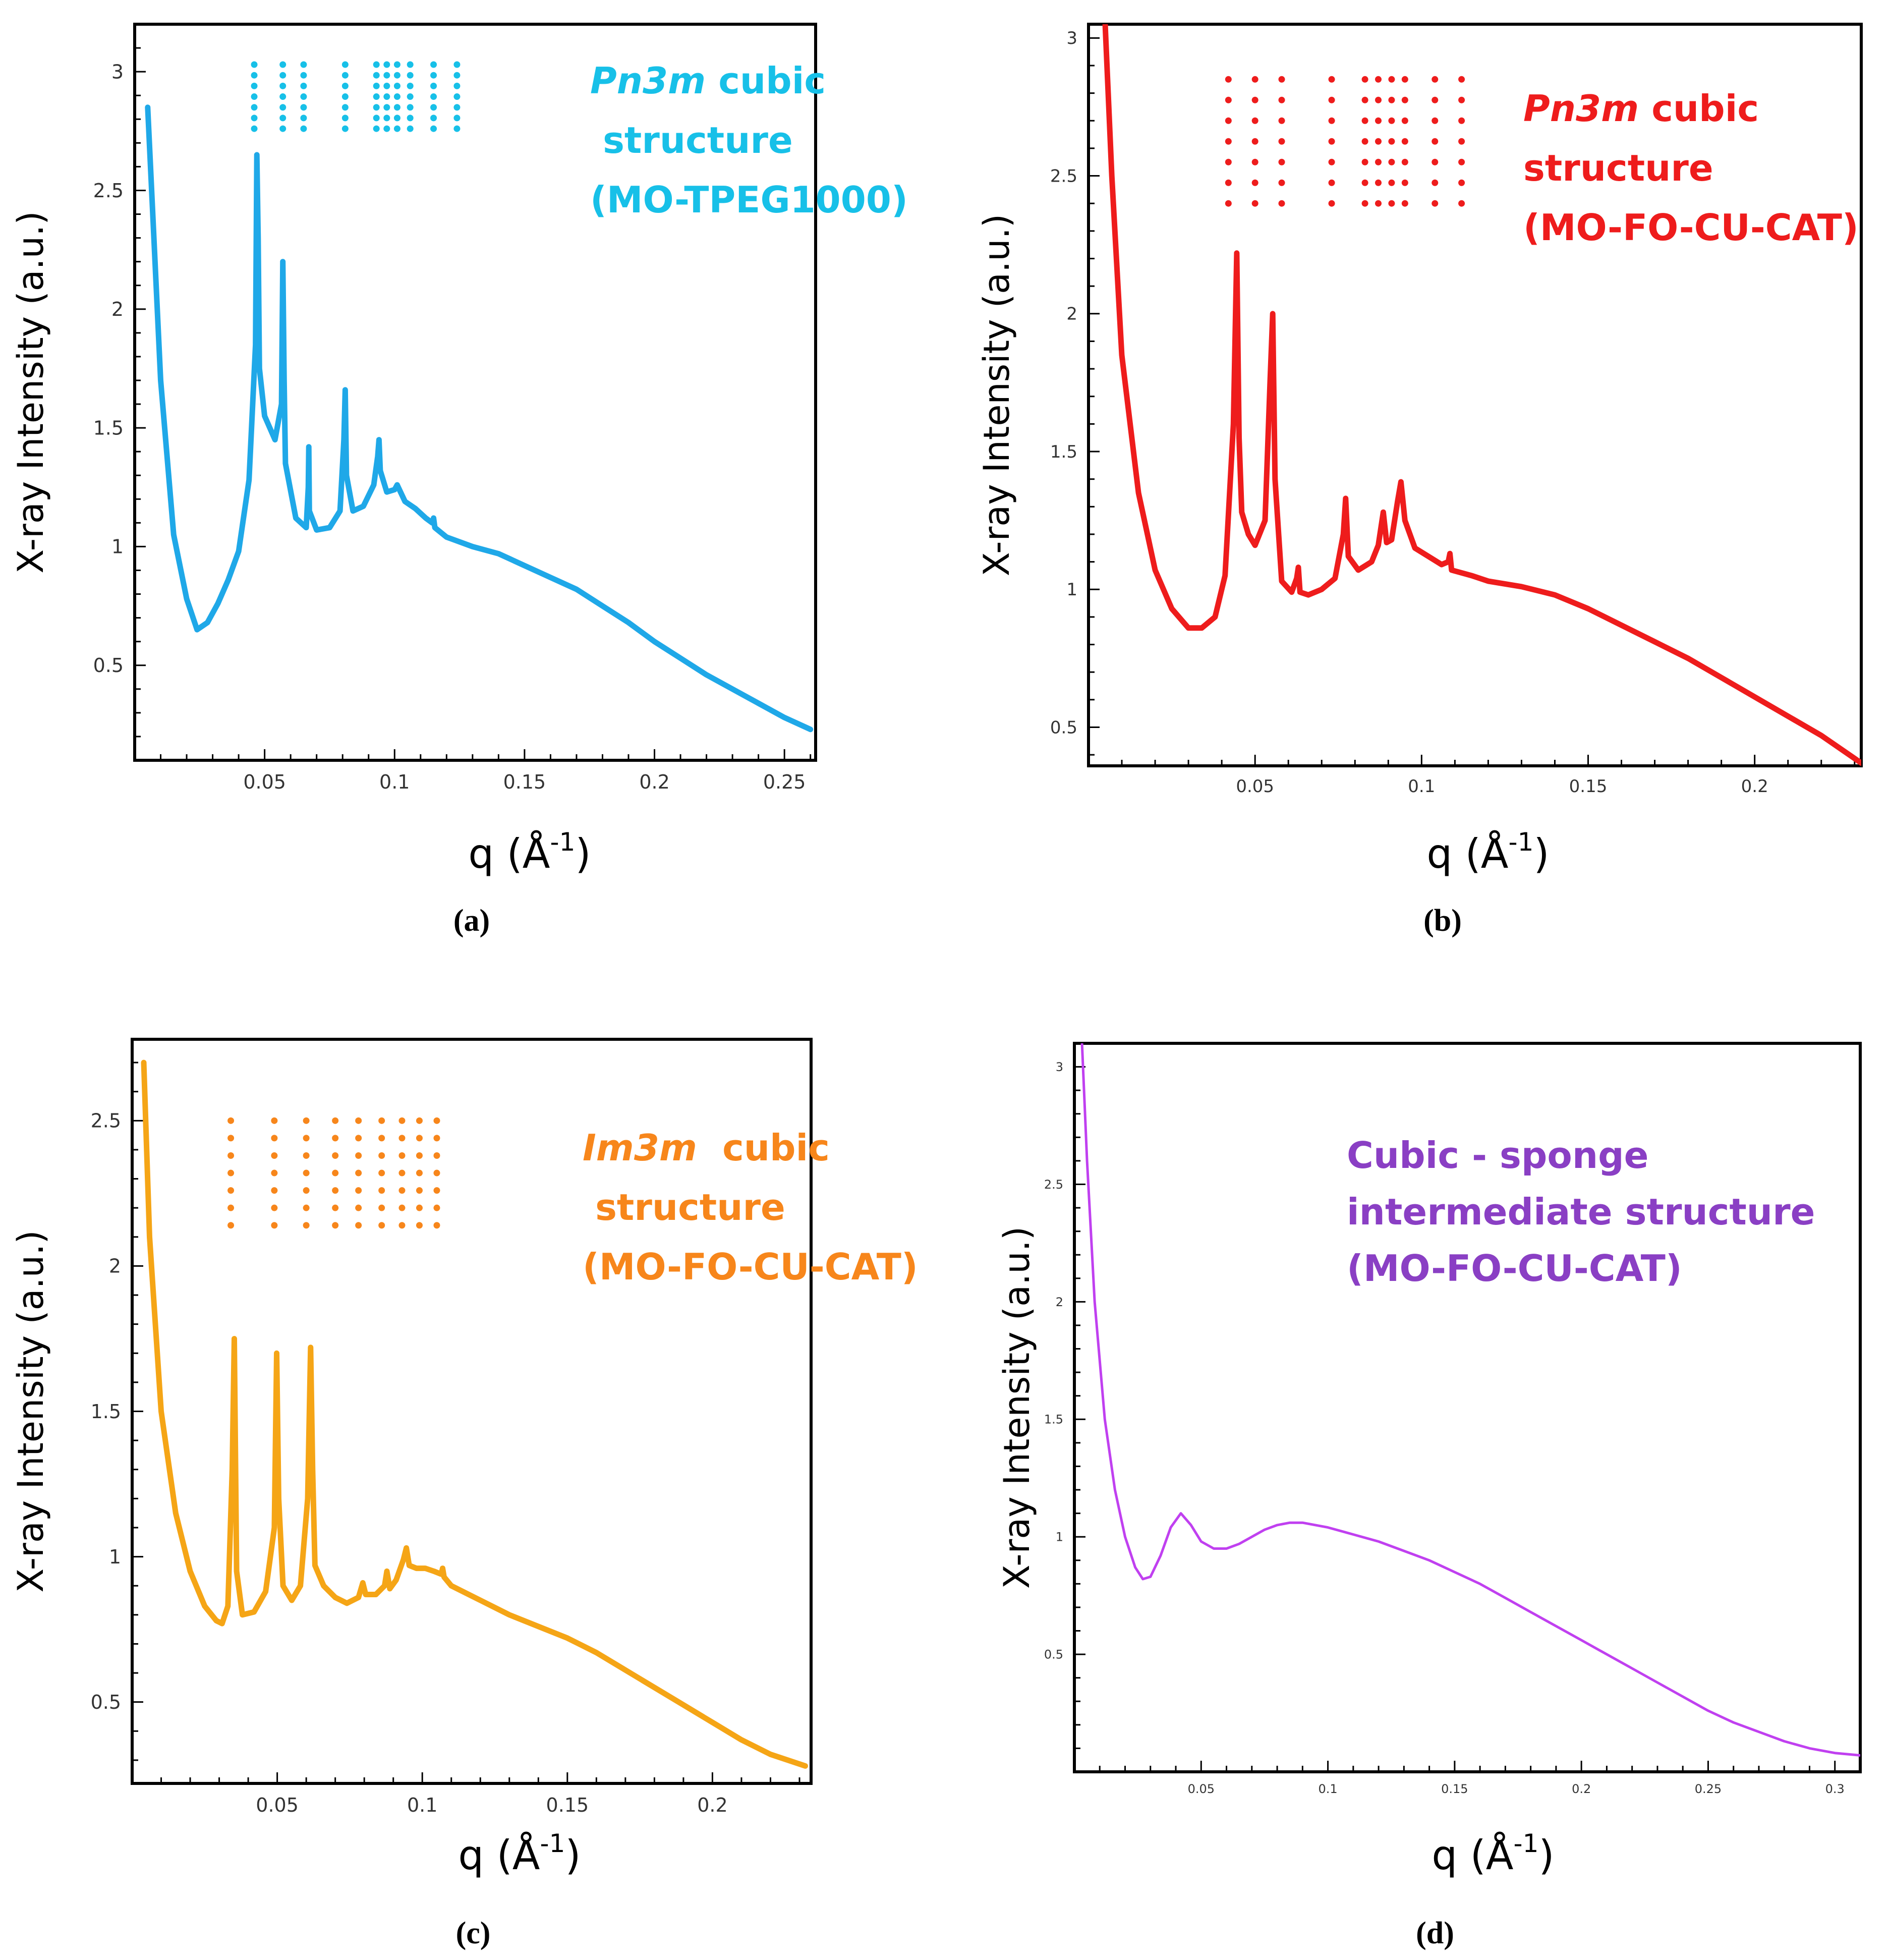 This screenshot has width=1889, height=1960. Describe the element at coordinates (1835, 1789) in the screenshot. I see `x-tick-label: 0.3` at that location.